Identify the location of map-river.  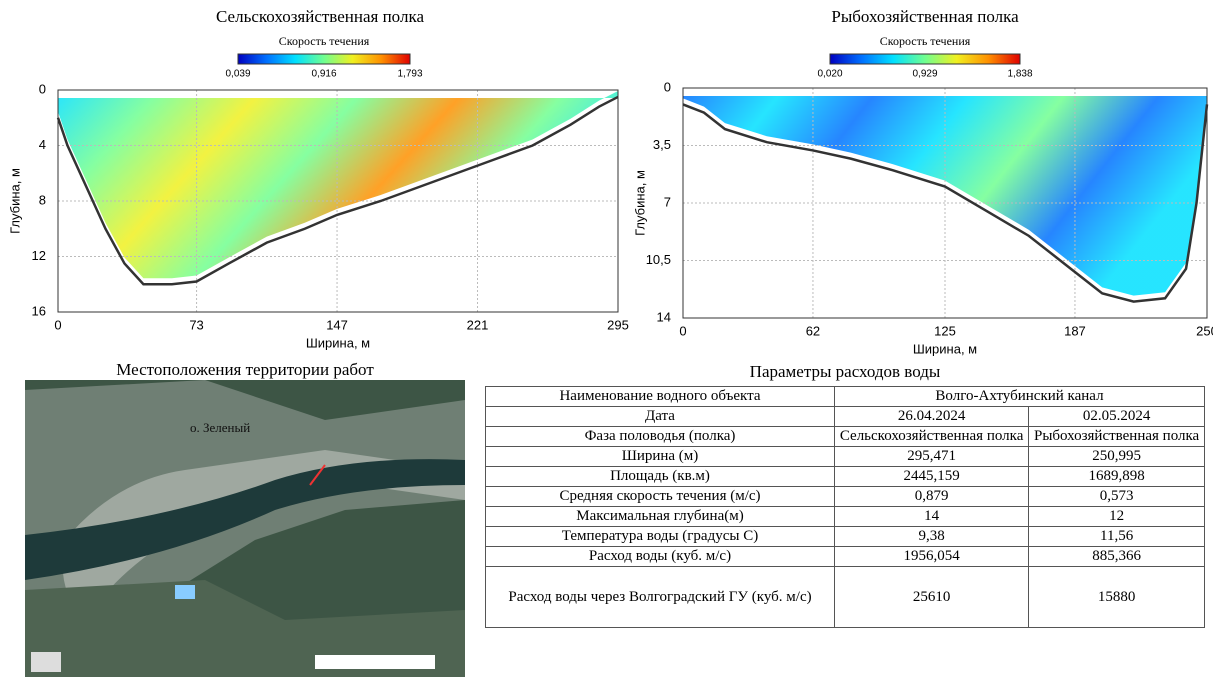
(245, 519).